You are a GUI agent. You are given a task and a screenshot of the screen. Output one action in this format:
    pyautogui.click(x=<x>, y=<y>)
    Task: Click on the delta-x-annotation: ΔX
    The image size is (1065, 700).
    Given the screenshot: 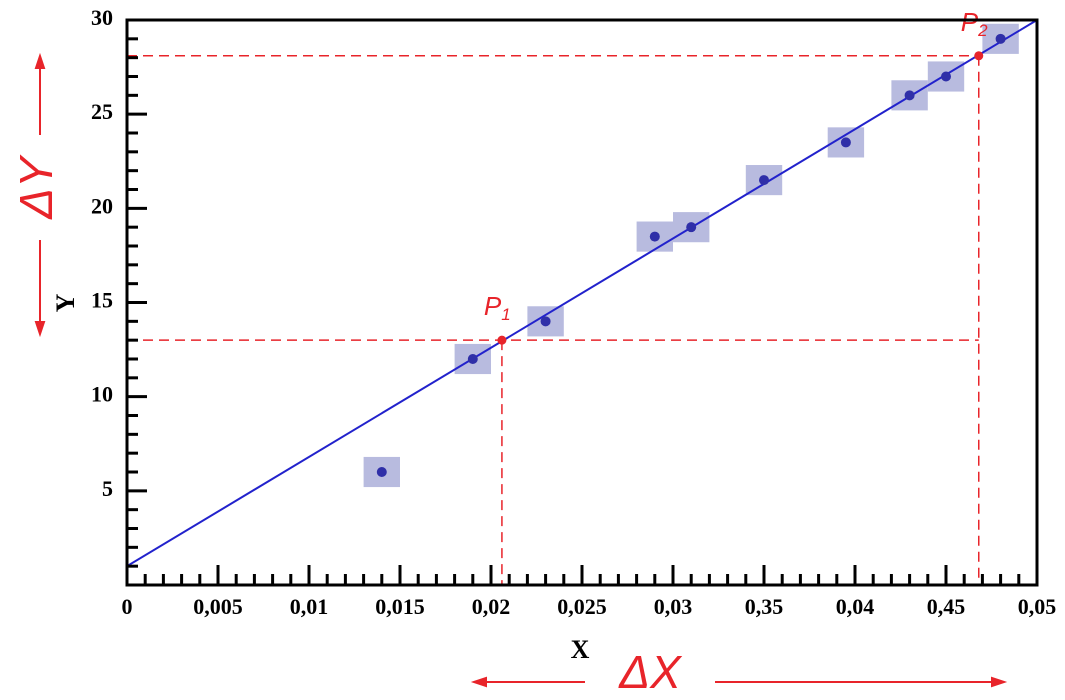 What is the action you would take?
    pyautogui.click(x=650, y=672)
    